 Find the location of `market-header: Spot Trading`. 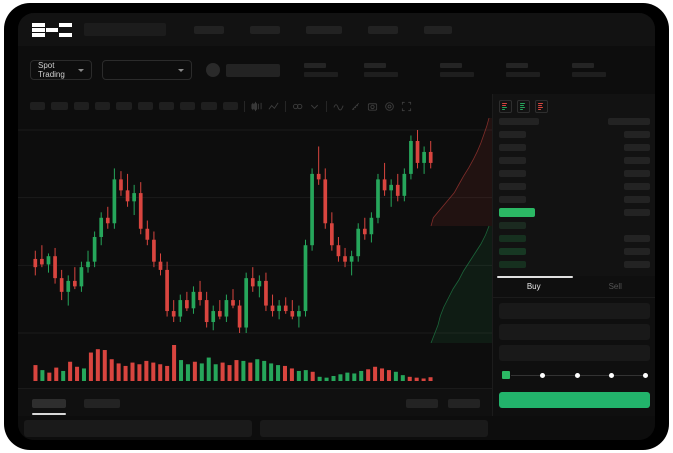

market-header: Spot Trading is located at coordinates (336, 70).